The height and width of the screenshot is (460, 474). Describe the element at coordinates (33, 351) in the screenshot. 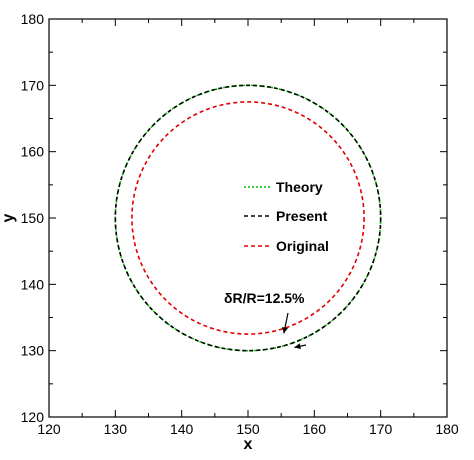

I see `y-tick-label: 130` at that location.